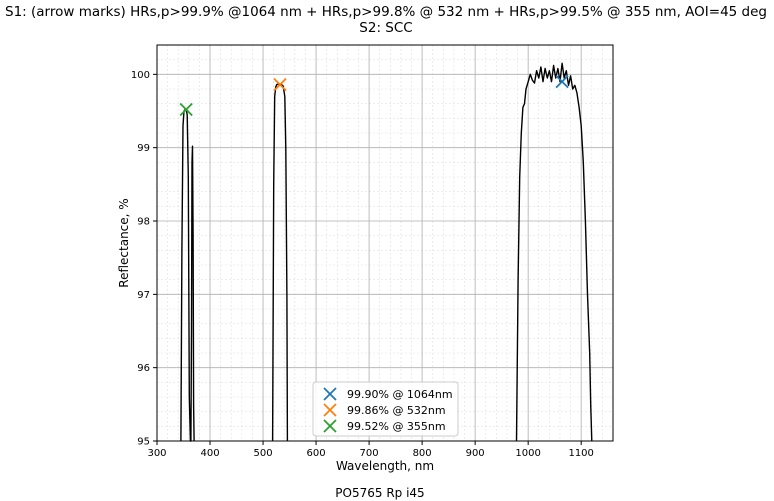 This screenshot has width=774, height=501. What do you see at coordinates (580, 453) in the screenshot?
I see `x-tick-label: 1100` at bounding box center [580, 453].